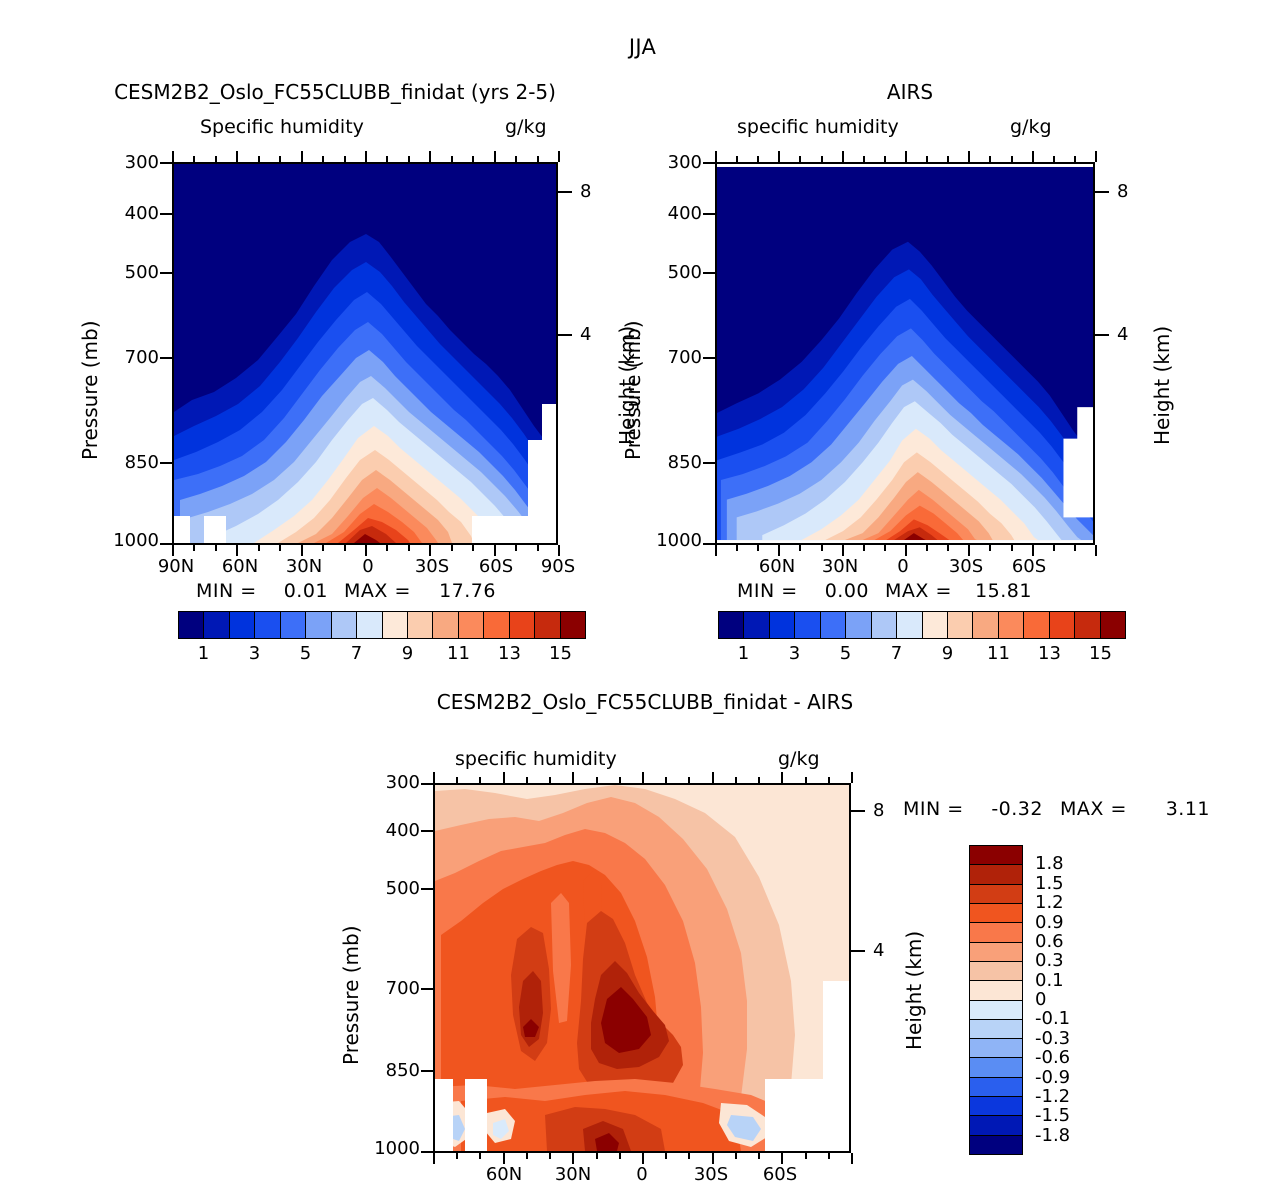 This screenshot has width=1285, height=1193. What do you see at coordinates (1049, 864) in the screenshot?
I see `colorbar-tick-label: 1.8` at bounding box center [1049, 864].